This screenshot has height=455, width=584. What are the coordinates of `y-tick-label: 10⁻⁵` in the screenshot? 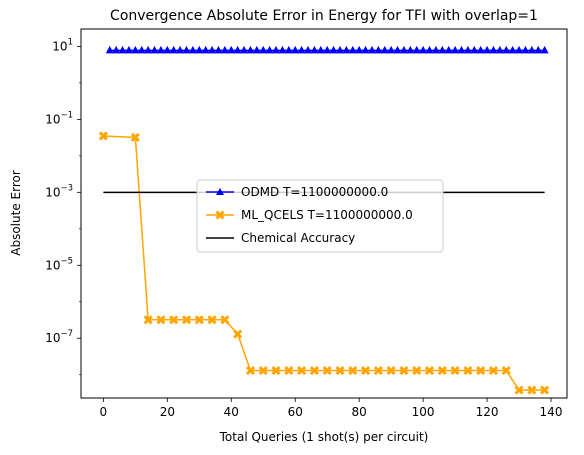 It's located at (59, 264).